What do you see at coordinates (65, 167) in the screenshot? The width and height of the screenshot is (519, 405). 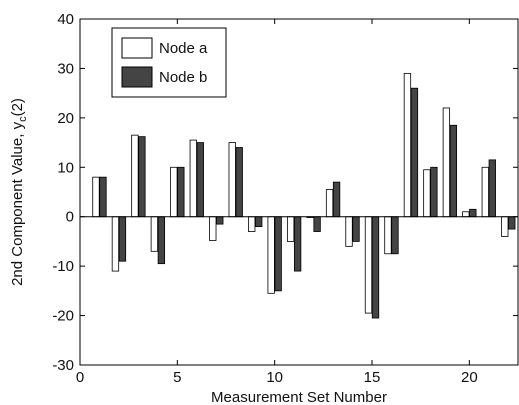 I see `y-tick-label-10: 10` at bounding box center [65, 167].